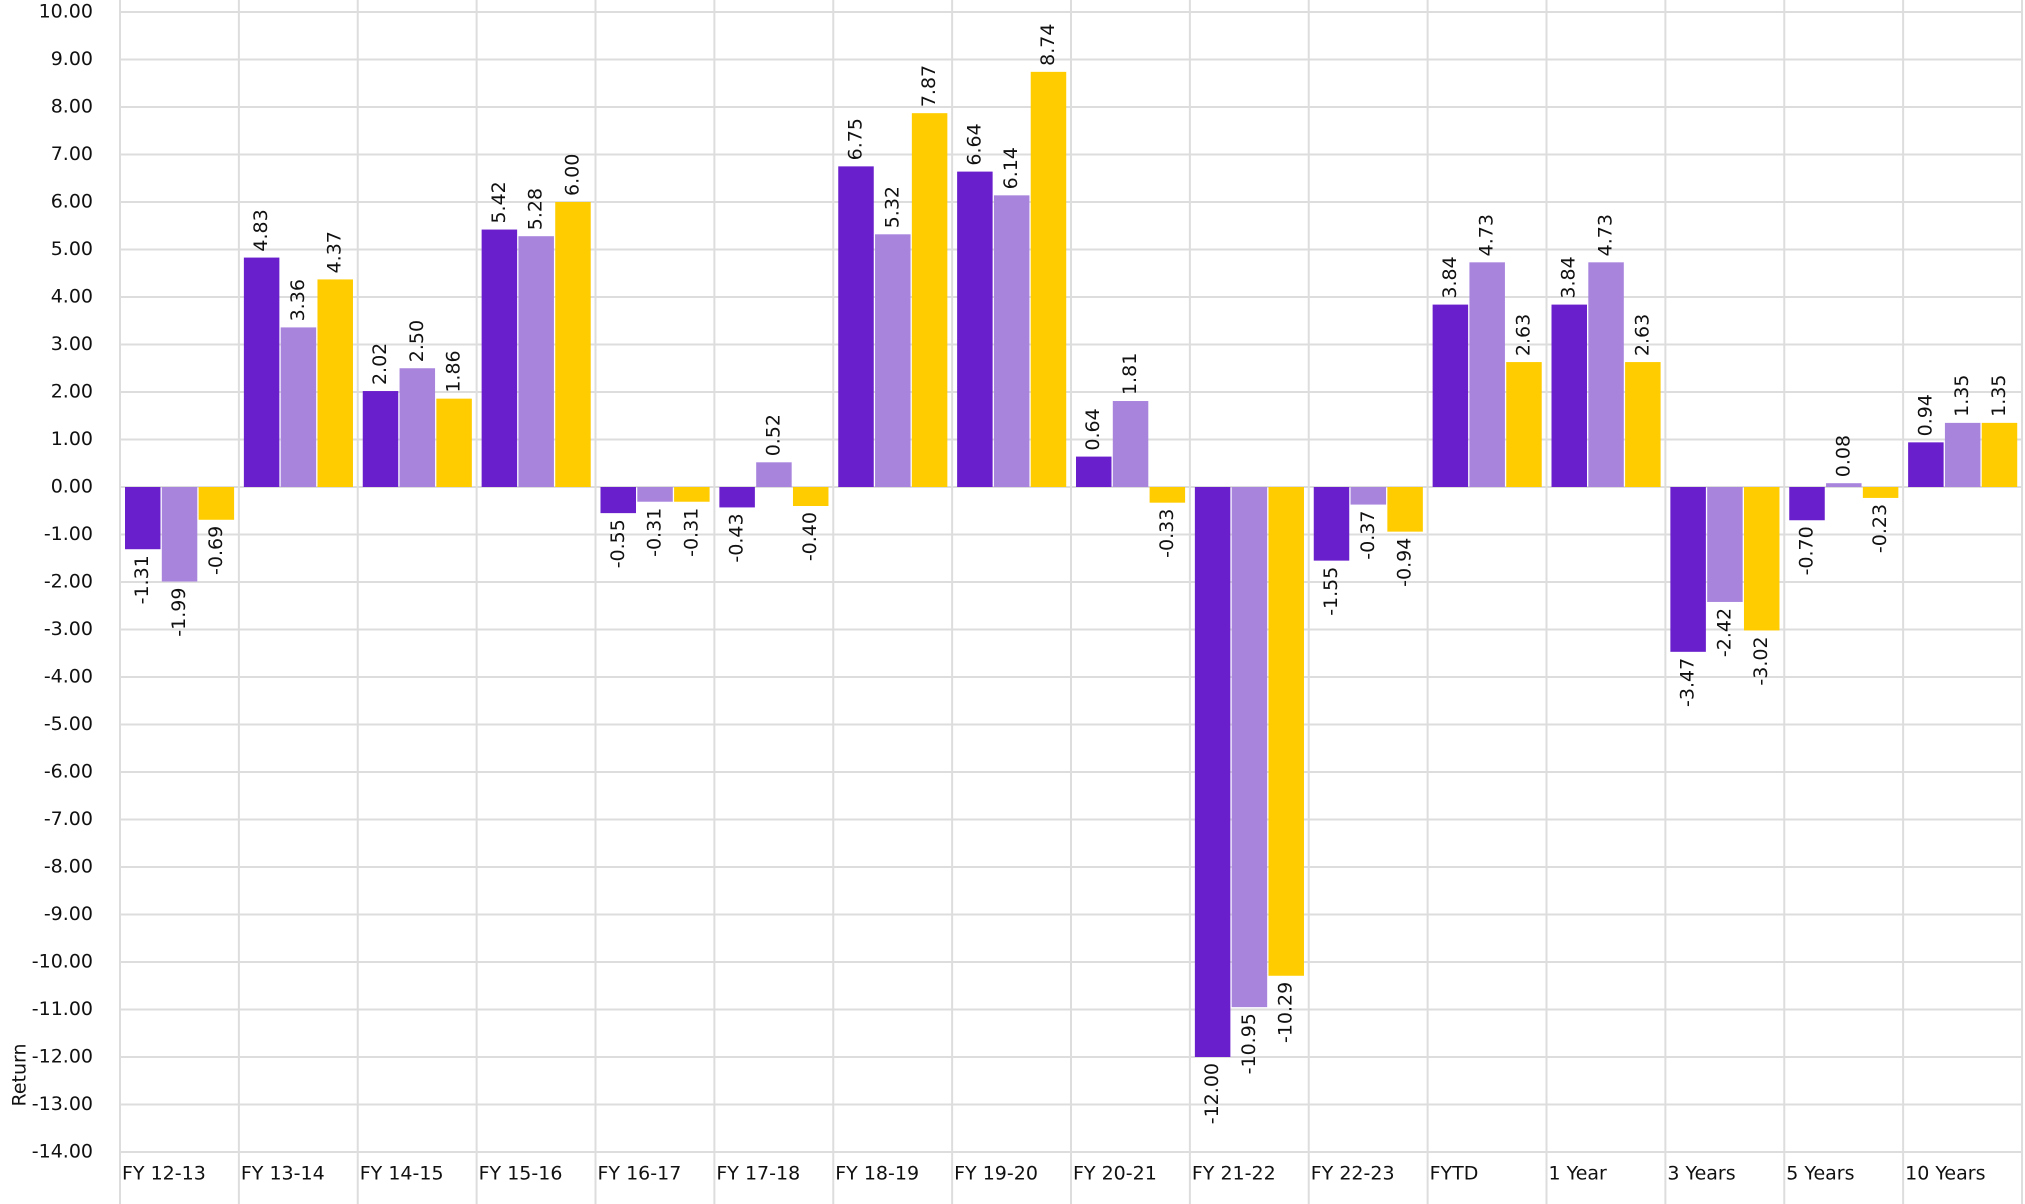 The image size is (2025, 1204). What do you see at coordinates (877, 1174) in the screenshot?
I see `x-tick-label: FY 18-19` at bounding box center [877, 1174].